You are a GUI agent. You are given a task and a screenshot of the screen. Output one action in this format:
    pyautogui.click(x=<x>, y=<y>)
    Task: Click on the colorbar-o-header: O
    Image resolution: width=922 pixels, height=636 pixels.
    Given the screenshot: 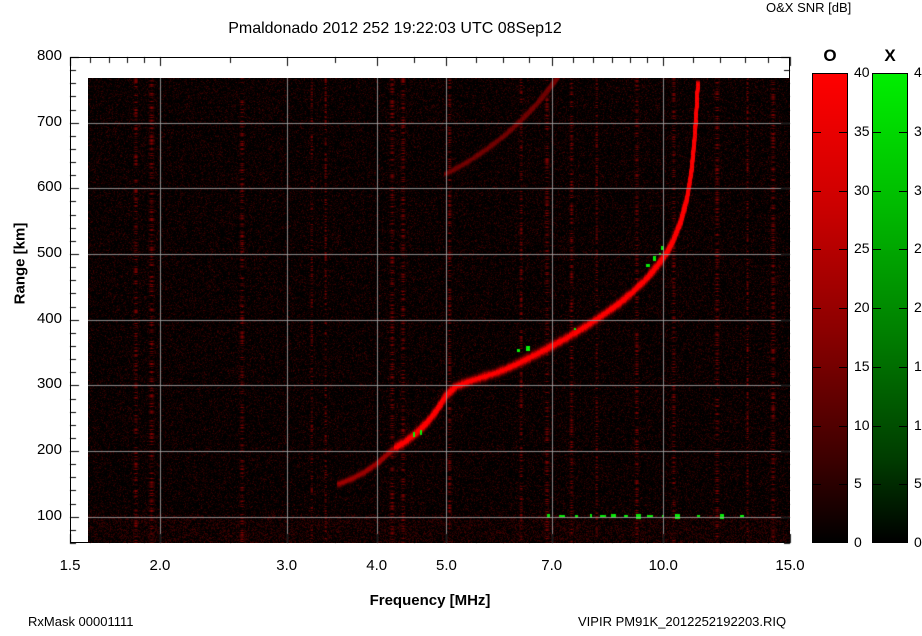 What is the action you would take?
    pyautogui.click(x=830, y=55)
    